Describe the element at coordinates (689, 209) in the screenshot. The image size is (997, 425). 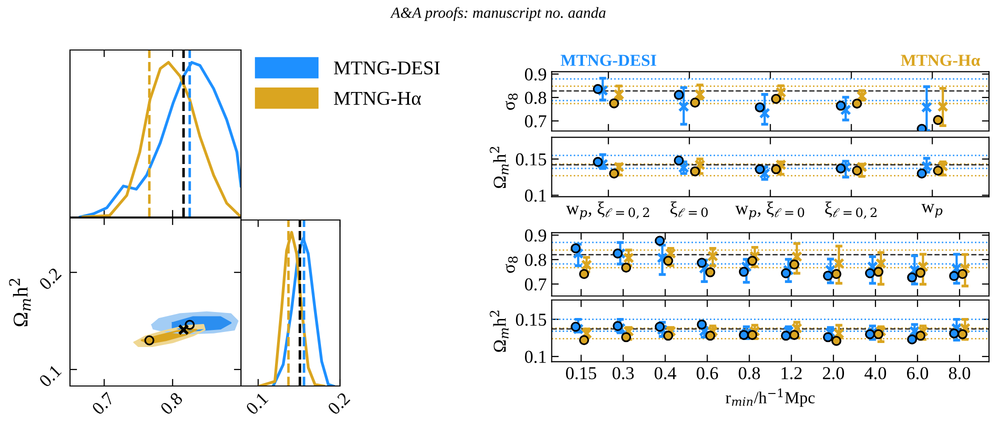
I see `x-tick-label: ξ$_{ℓ=0}$` at that location.